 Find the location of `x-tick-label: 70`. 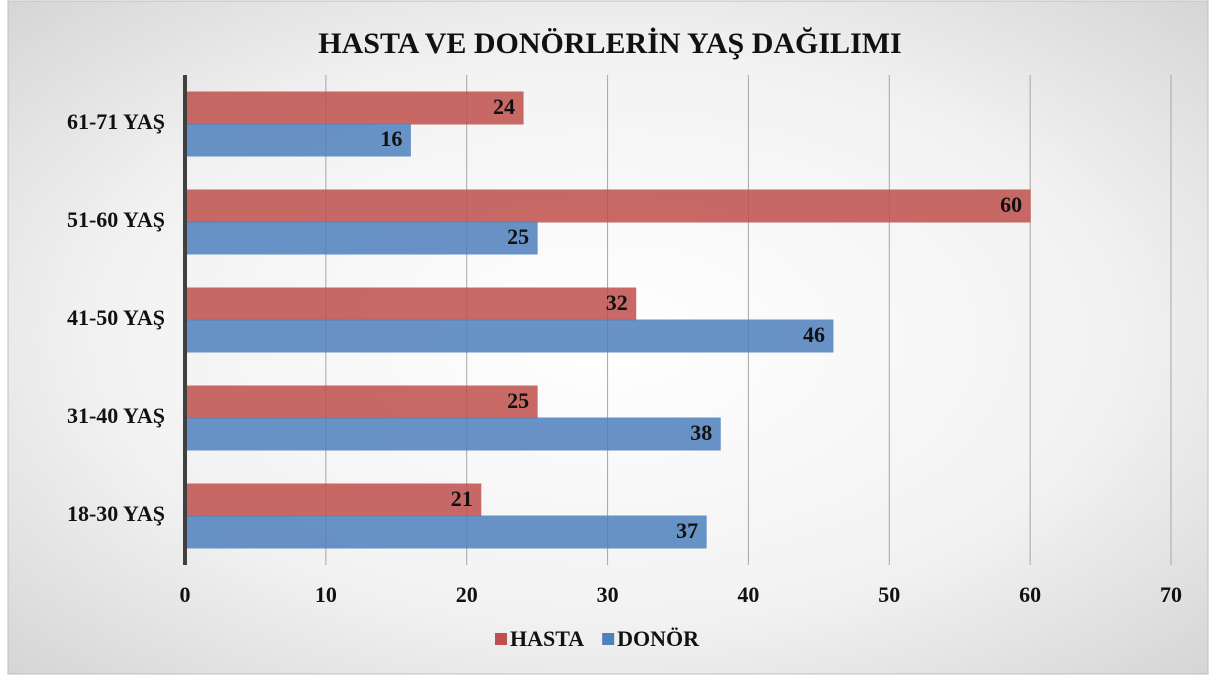

x-tick-label: 70 is located at coordinates (1171, 594).